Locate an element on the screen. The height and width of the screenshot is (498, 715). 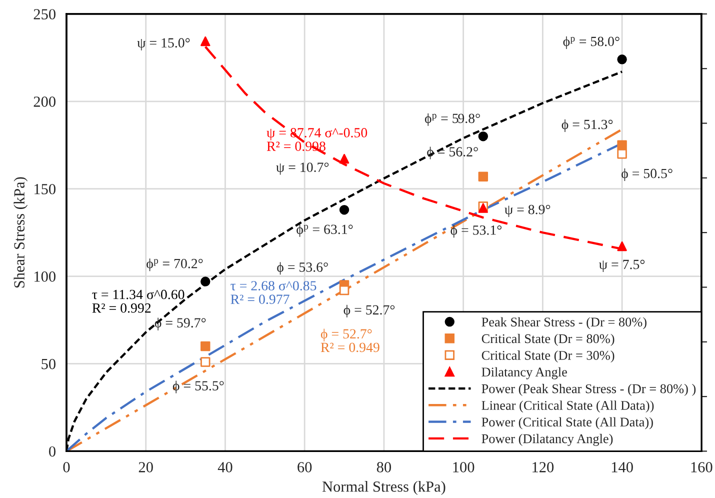
x-tick-label: 100 is located at coordinates (463, 467).